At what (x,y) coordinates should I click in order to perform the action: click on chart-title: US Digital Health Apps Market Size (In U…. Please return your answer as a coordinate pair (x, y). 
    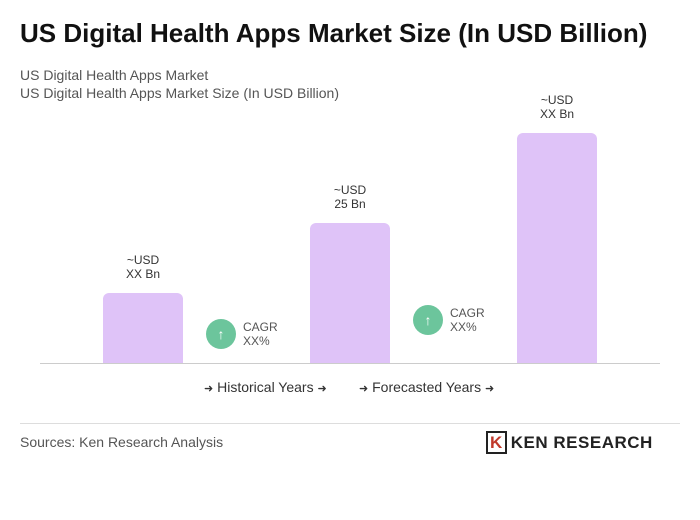
    Looking at the image, I should click on (334, 33).